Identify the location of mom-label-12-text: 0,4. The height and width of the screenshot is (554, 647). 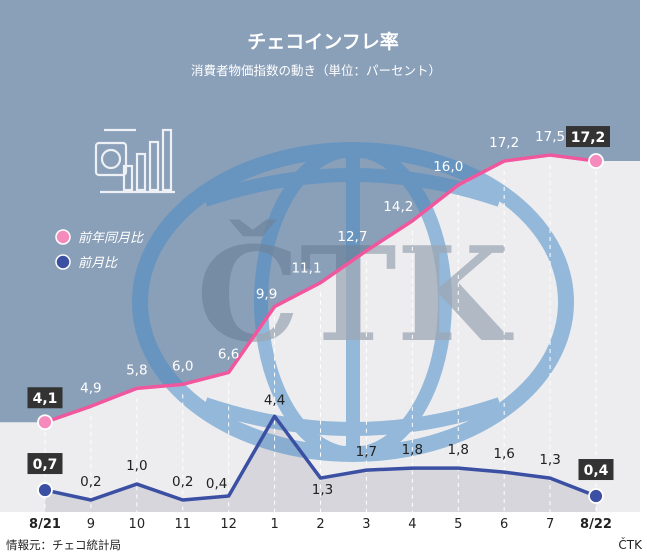
(596, 471).